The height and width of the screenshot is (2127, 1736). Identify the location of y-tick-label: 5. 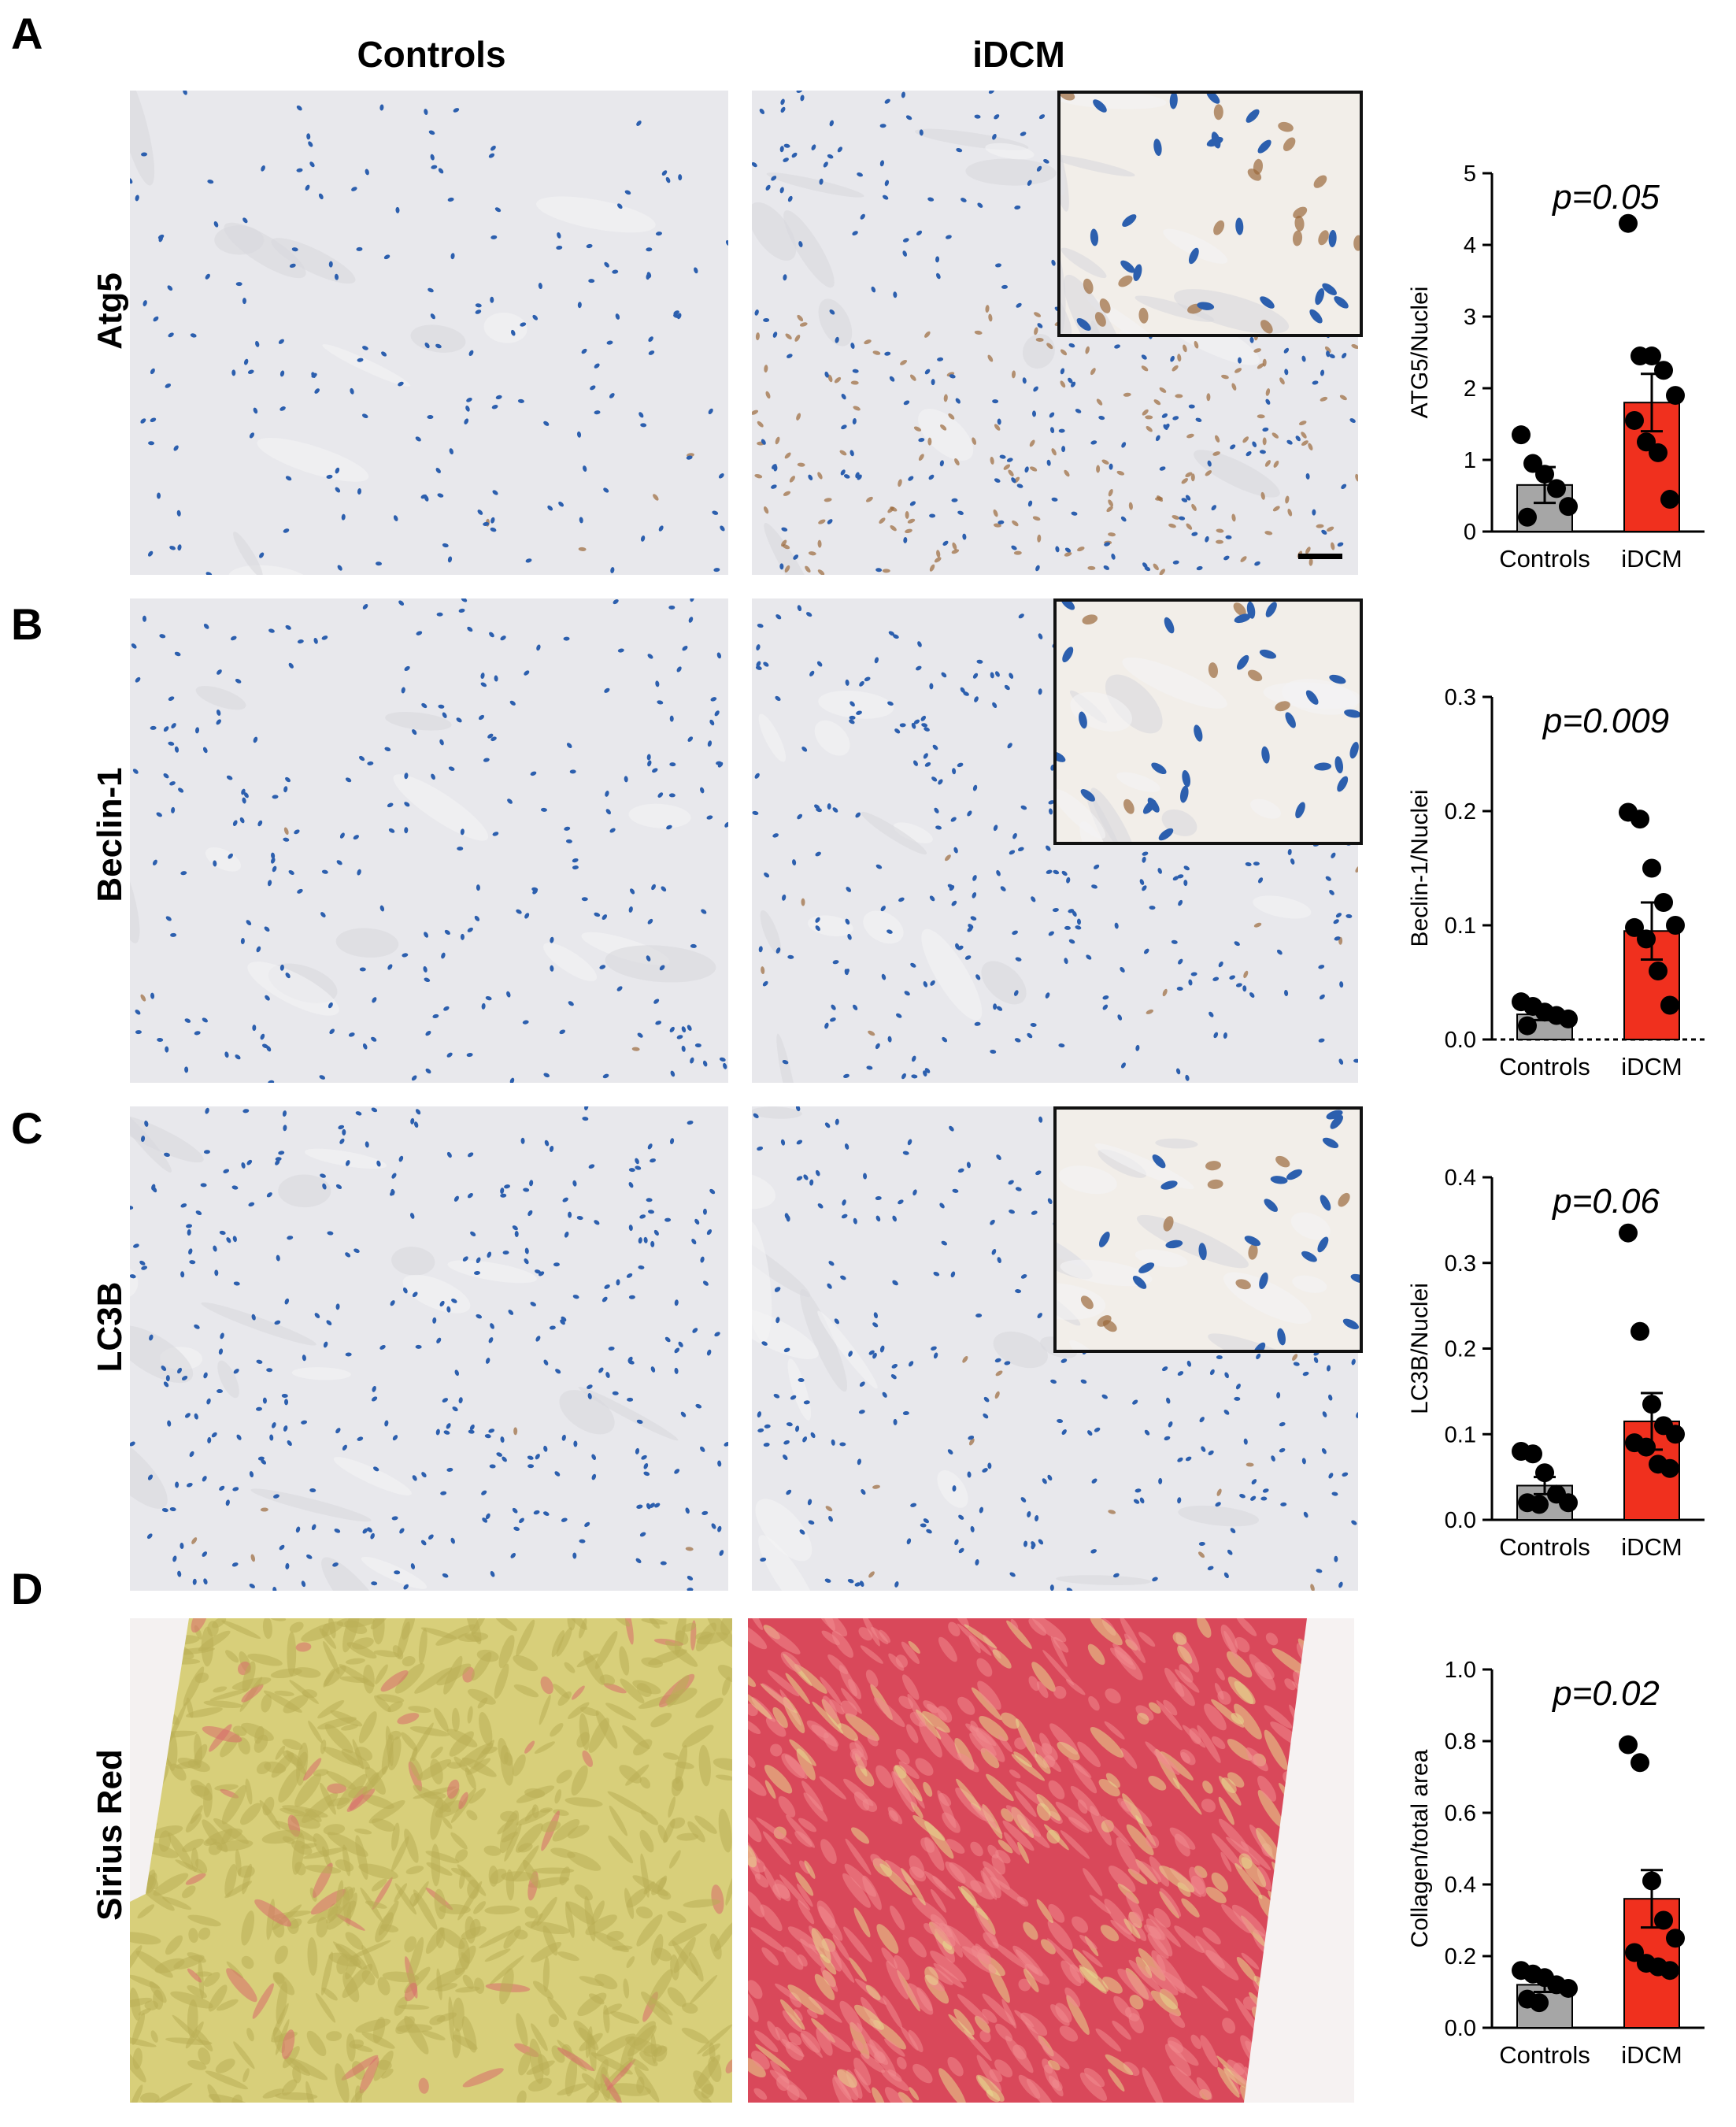
(1470, 174).